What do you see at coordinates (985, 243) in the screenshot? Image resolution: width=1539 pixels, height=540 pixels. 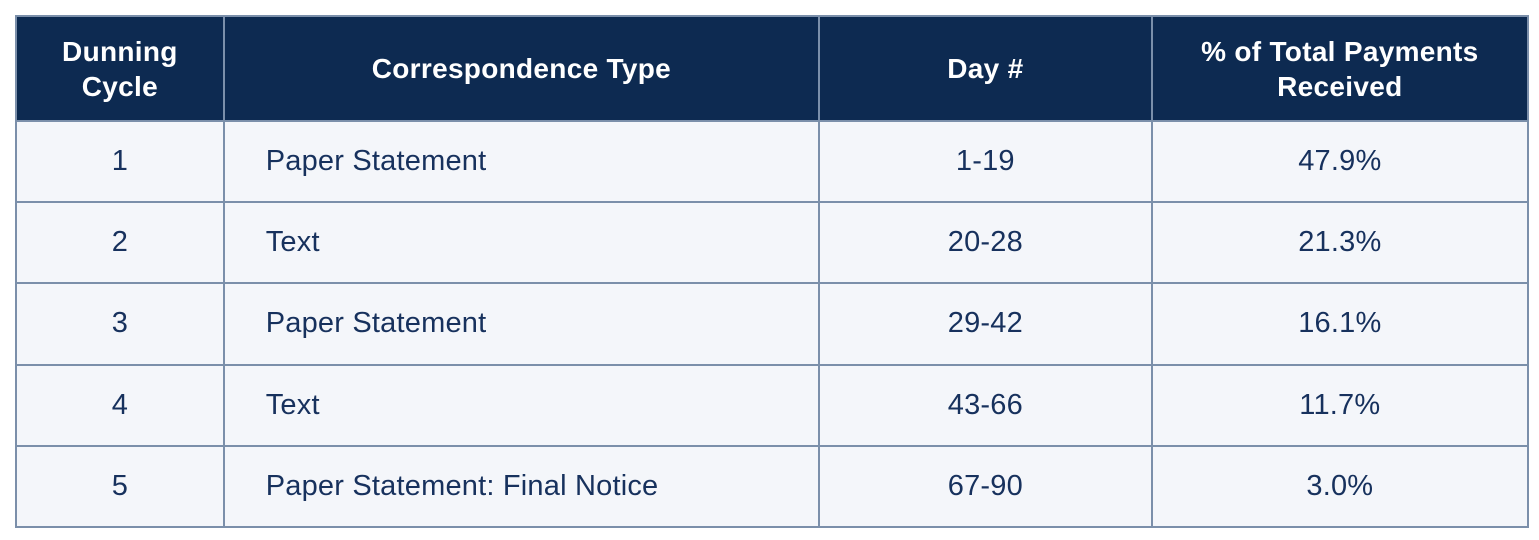 I see `cell-day-range: 20-28` at bounding box center [985, 243].